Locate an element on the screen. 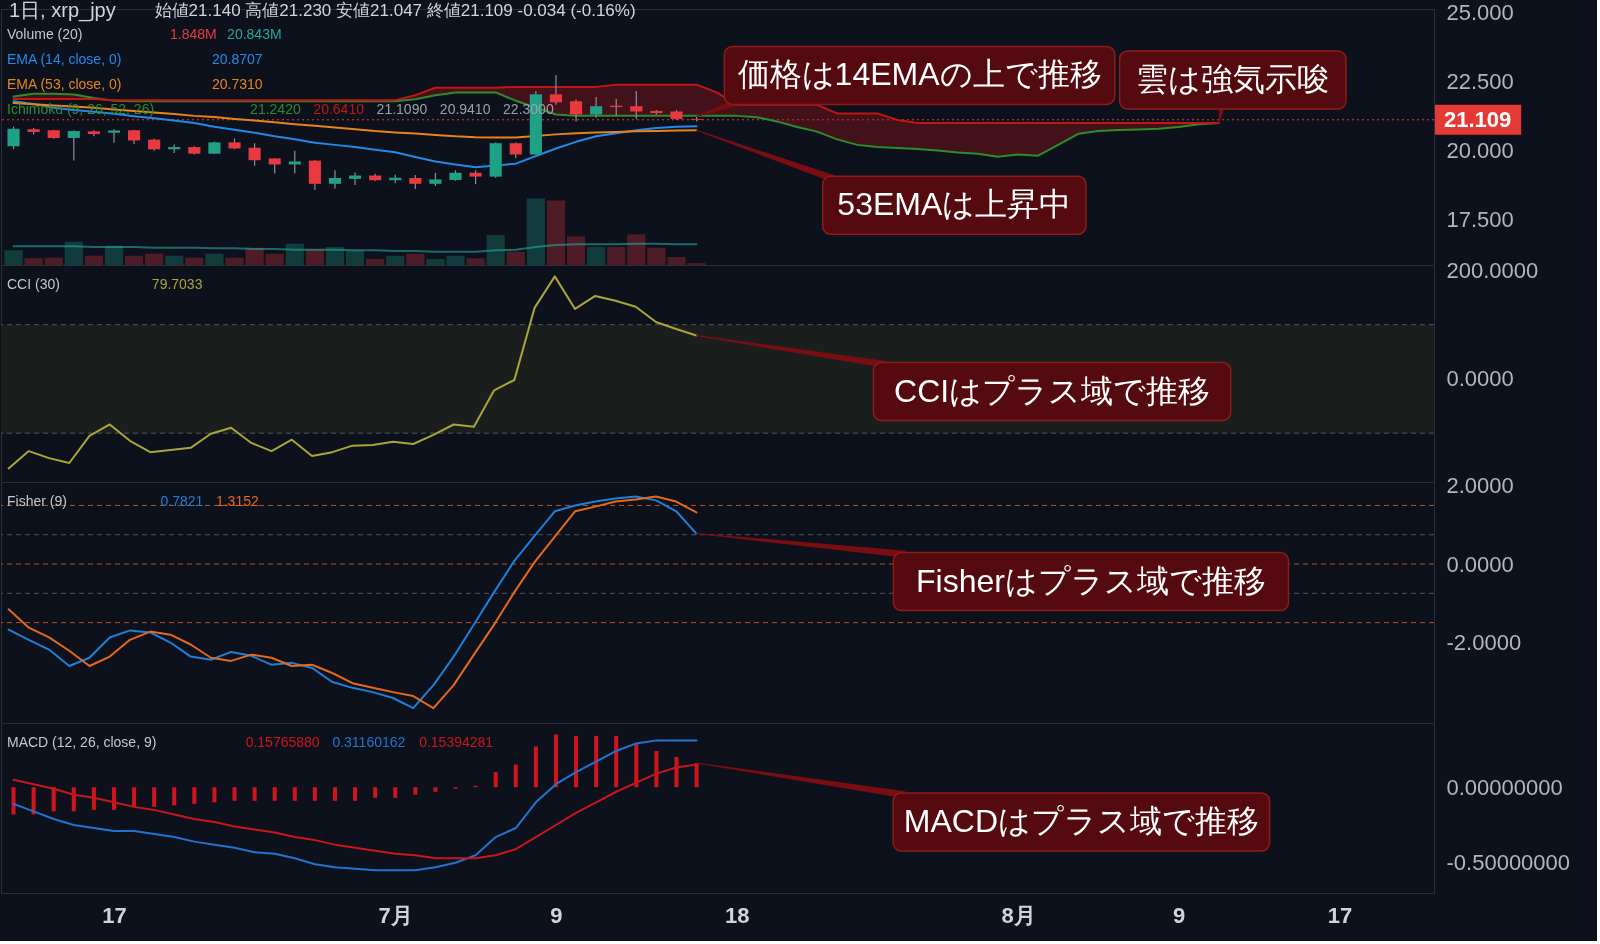 Image resolution: width=1600 pixels, height=944 pixels. annotation: 0.15394281 is located at coordinates (456, 742).